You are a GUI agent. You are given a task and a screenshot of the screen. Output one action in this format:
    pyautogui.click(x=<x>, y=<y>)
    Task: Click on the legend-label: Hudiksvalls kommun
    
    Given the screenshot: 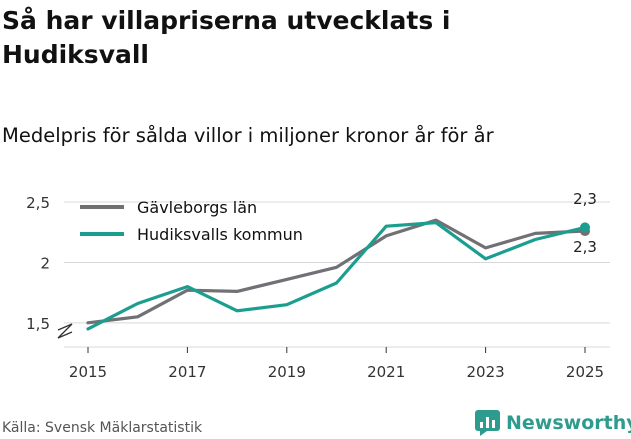 What is the action you would take?
    pyautogui.click(x=220, y=234)
    